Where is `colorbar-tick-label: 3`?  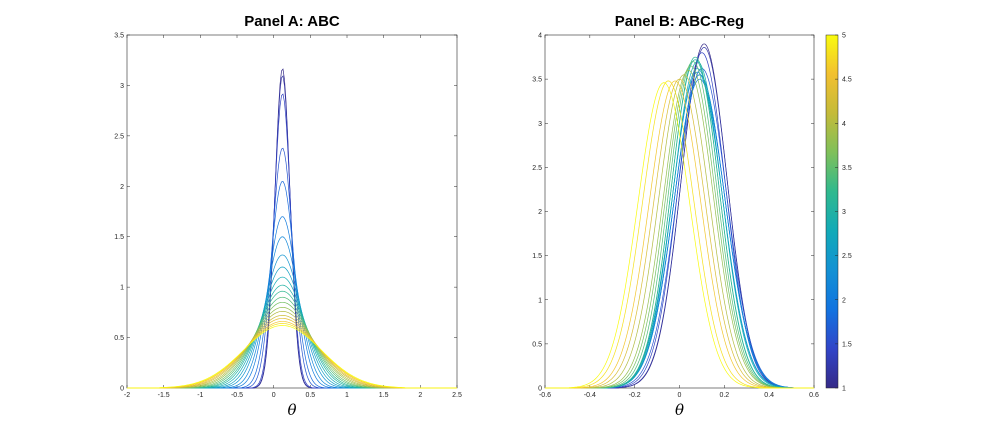 colorbar-tick-label: 3 is located at coordinates (844, 212).